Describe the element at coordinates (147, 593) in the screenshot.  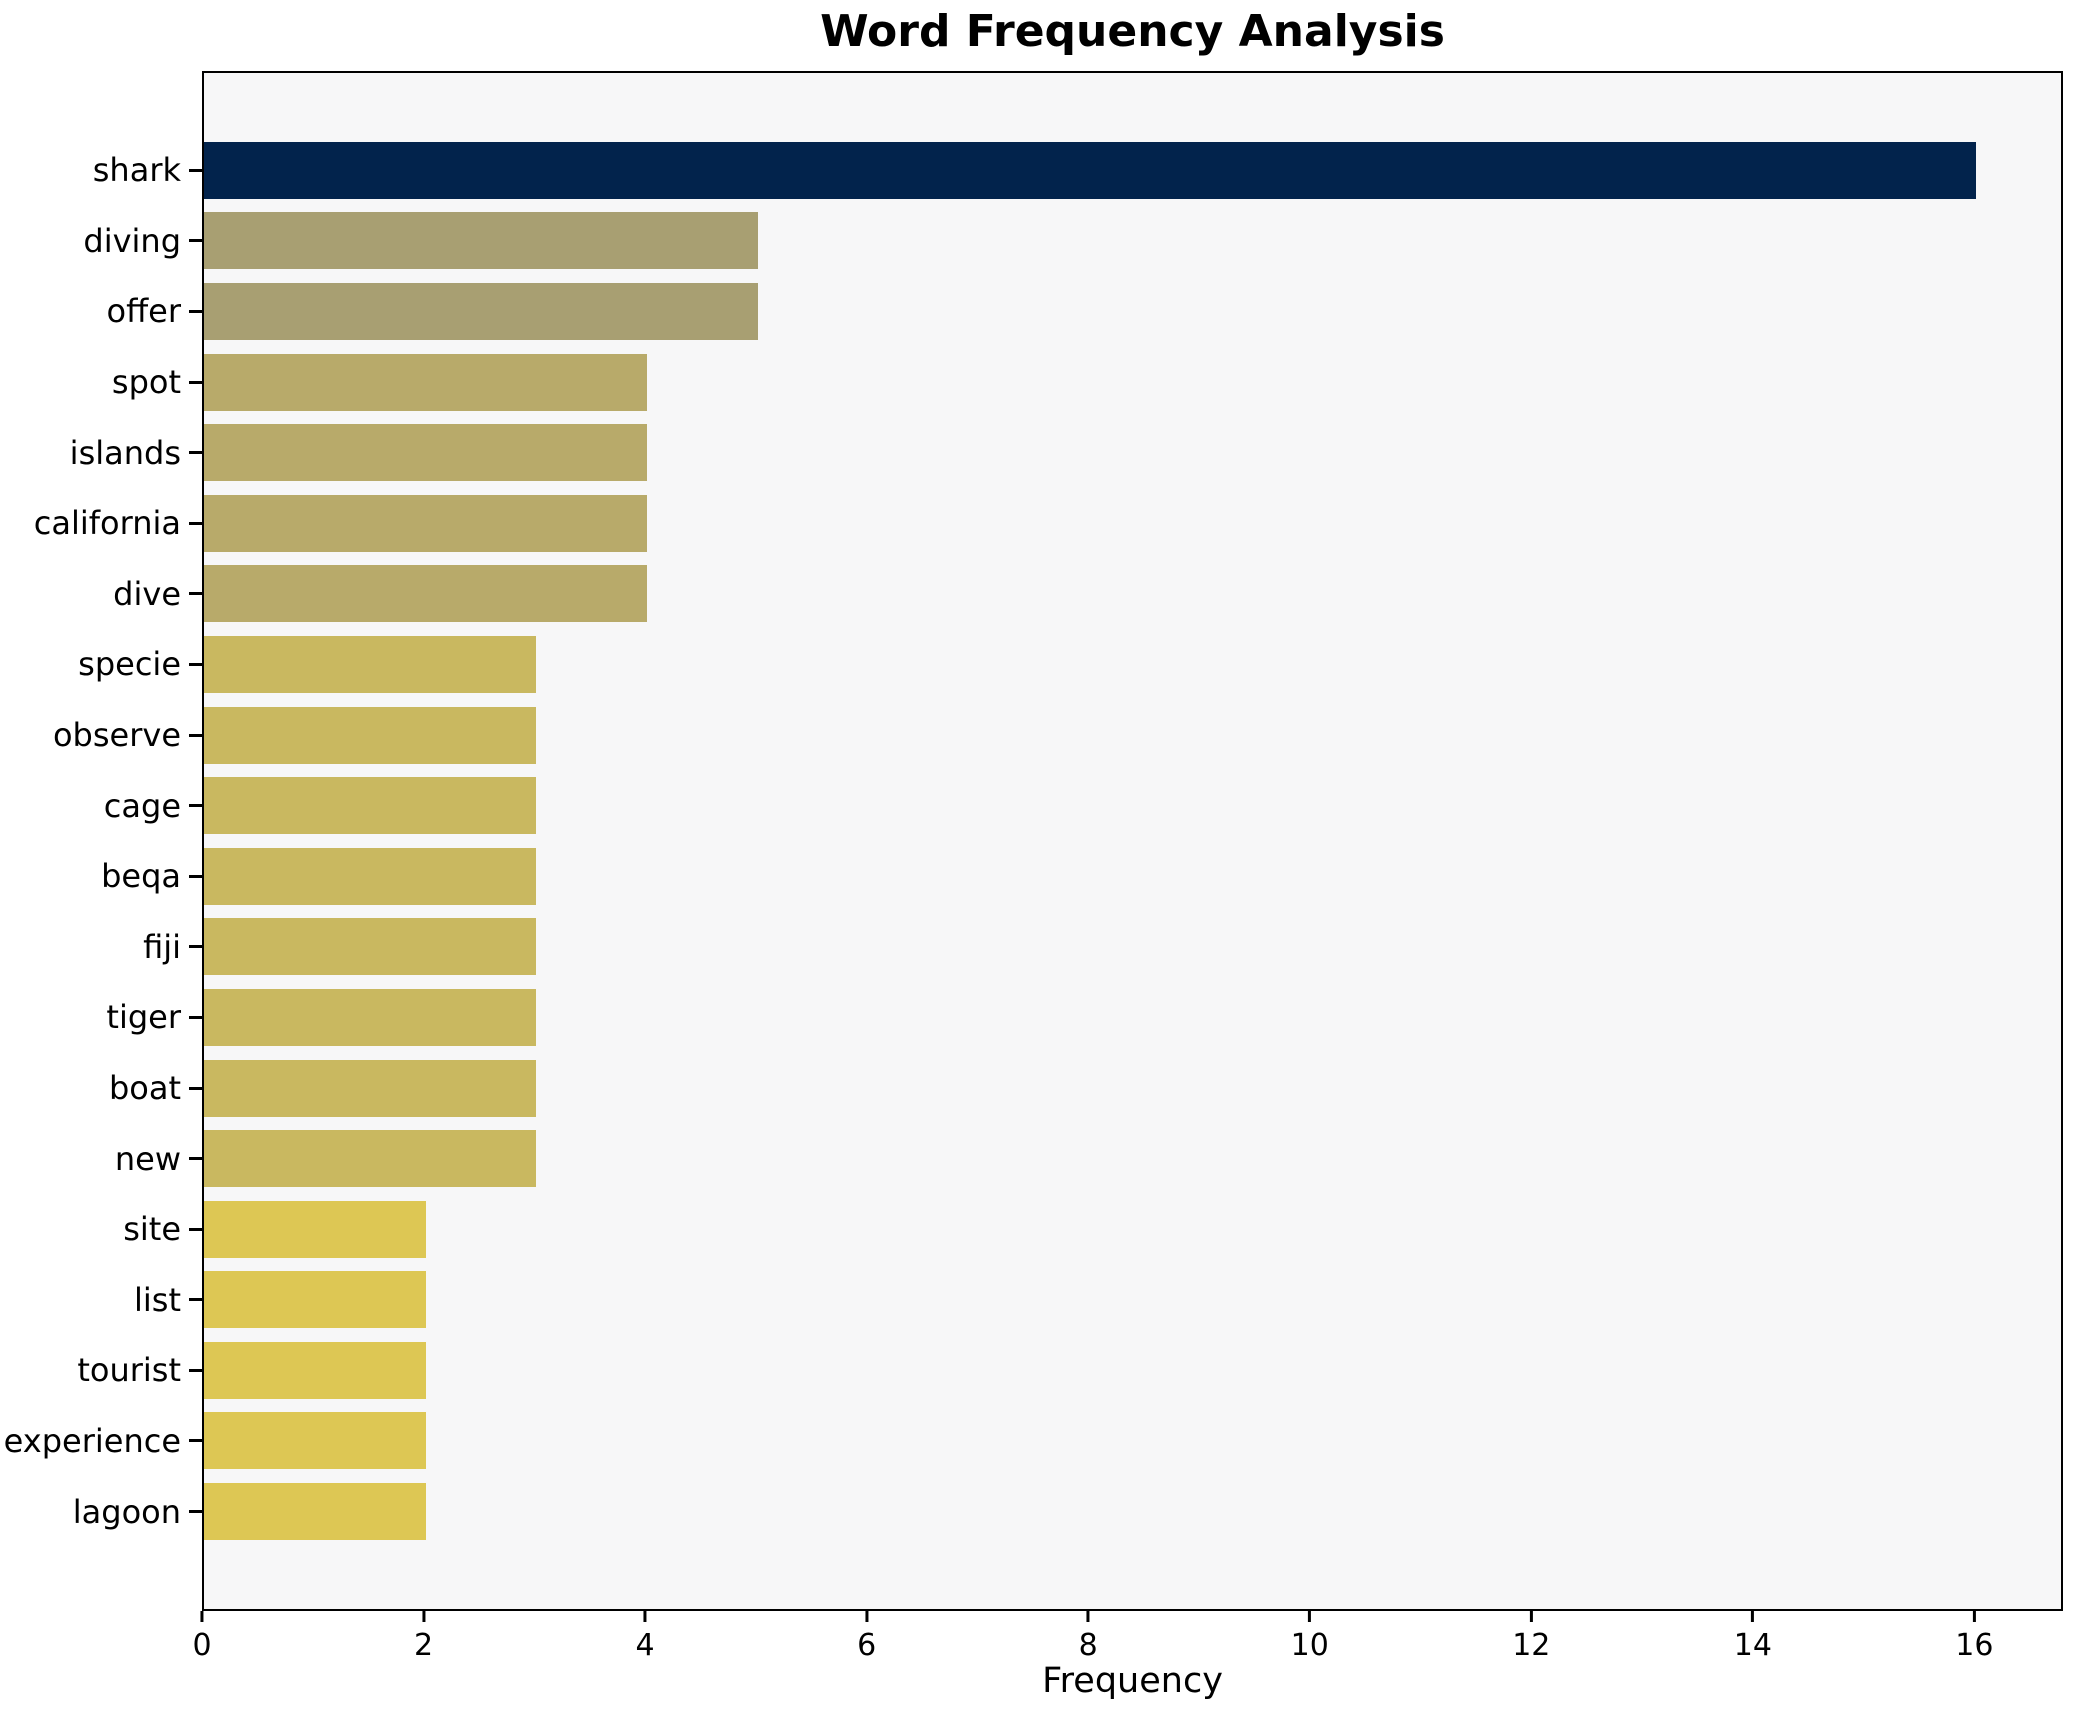
I see `y-tick-label: dive` at that location.